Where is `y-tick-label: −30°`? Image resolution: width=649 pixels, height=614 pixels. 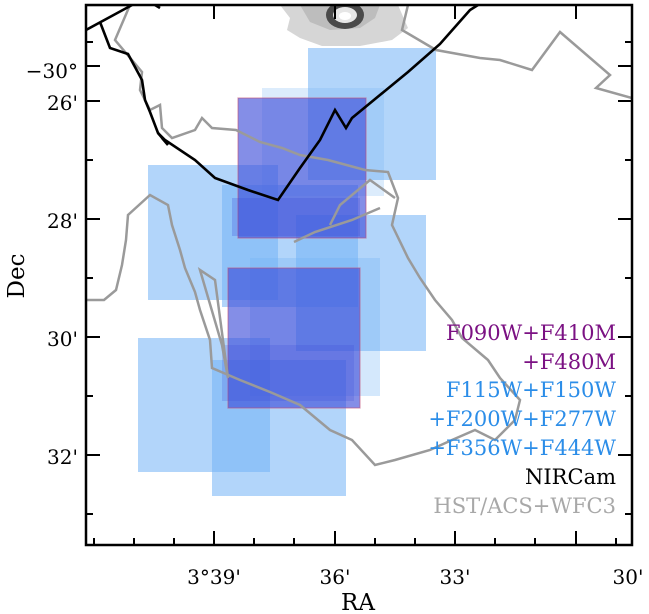 y-tick-label: −30° is located at coordinates (52, 71).